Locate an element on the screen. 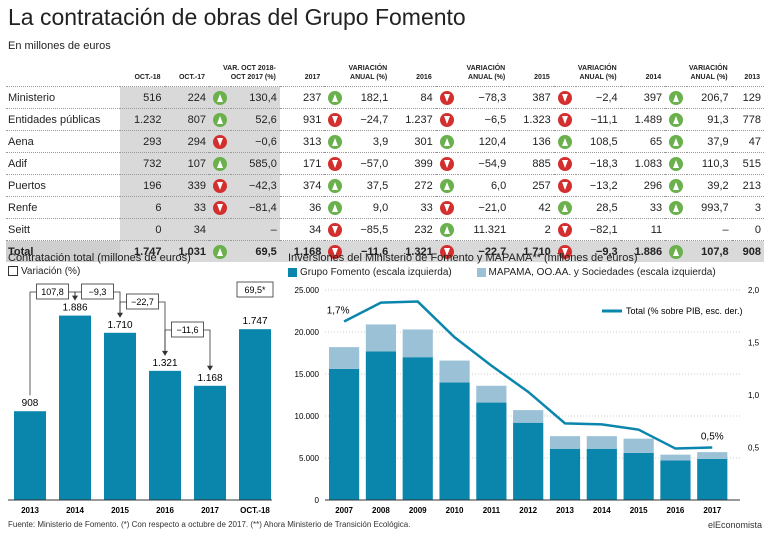 Image resolution: width=770 pixels, height=536 pixels. y-tick-label: 15.000 is located at coordinates (307, 374).